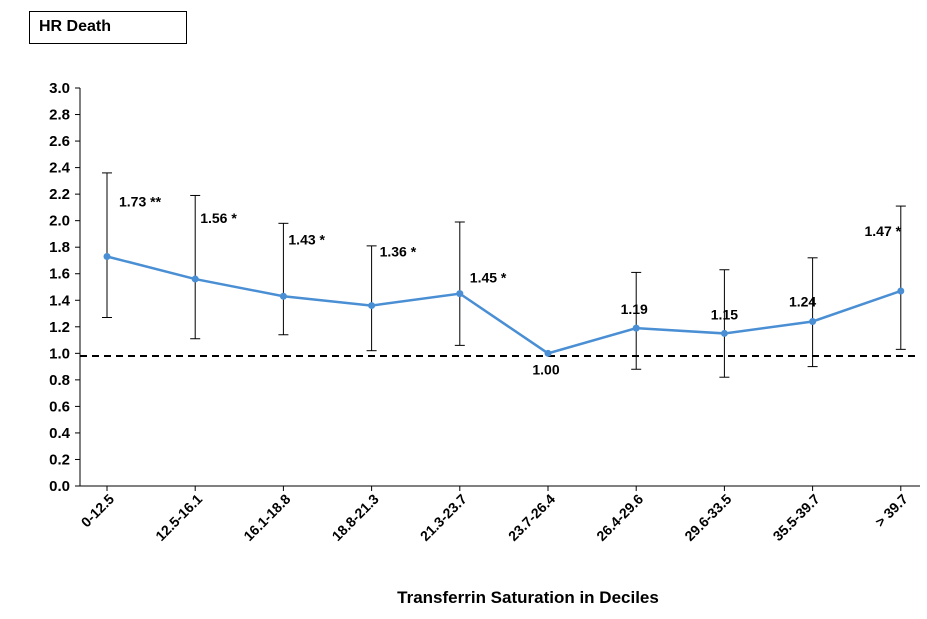 Image resolution: width=927 pixels, height=619 pixels. Describe the element at coordinates (59, 194) in the screenshot. I see `y-tick-label: 2.2` at that location.